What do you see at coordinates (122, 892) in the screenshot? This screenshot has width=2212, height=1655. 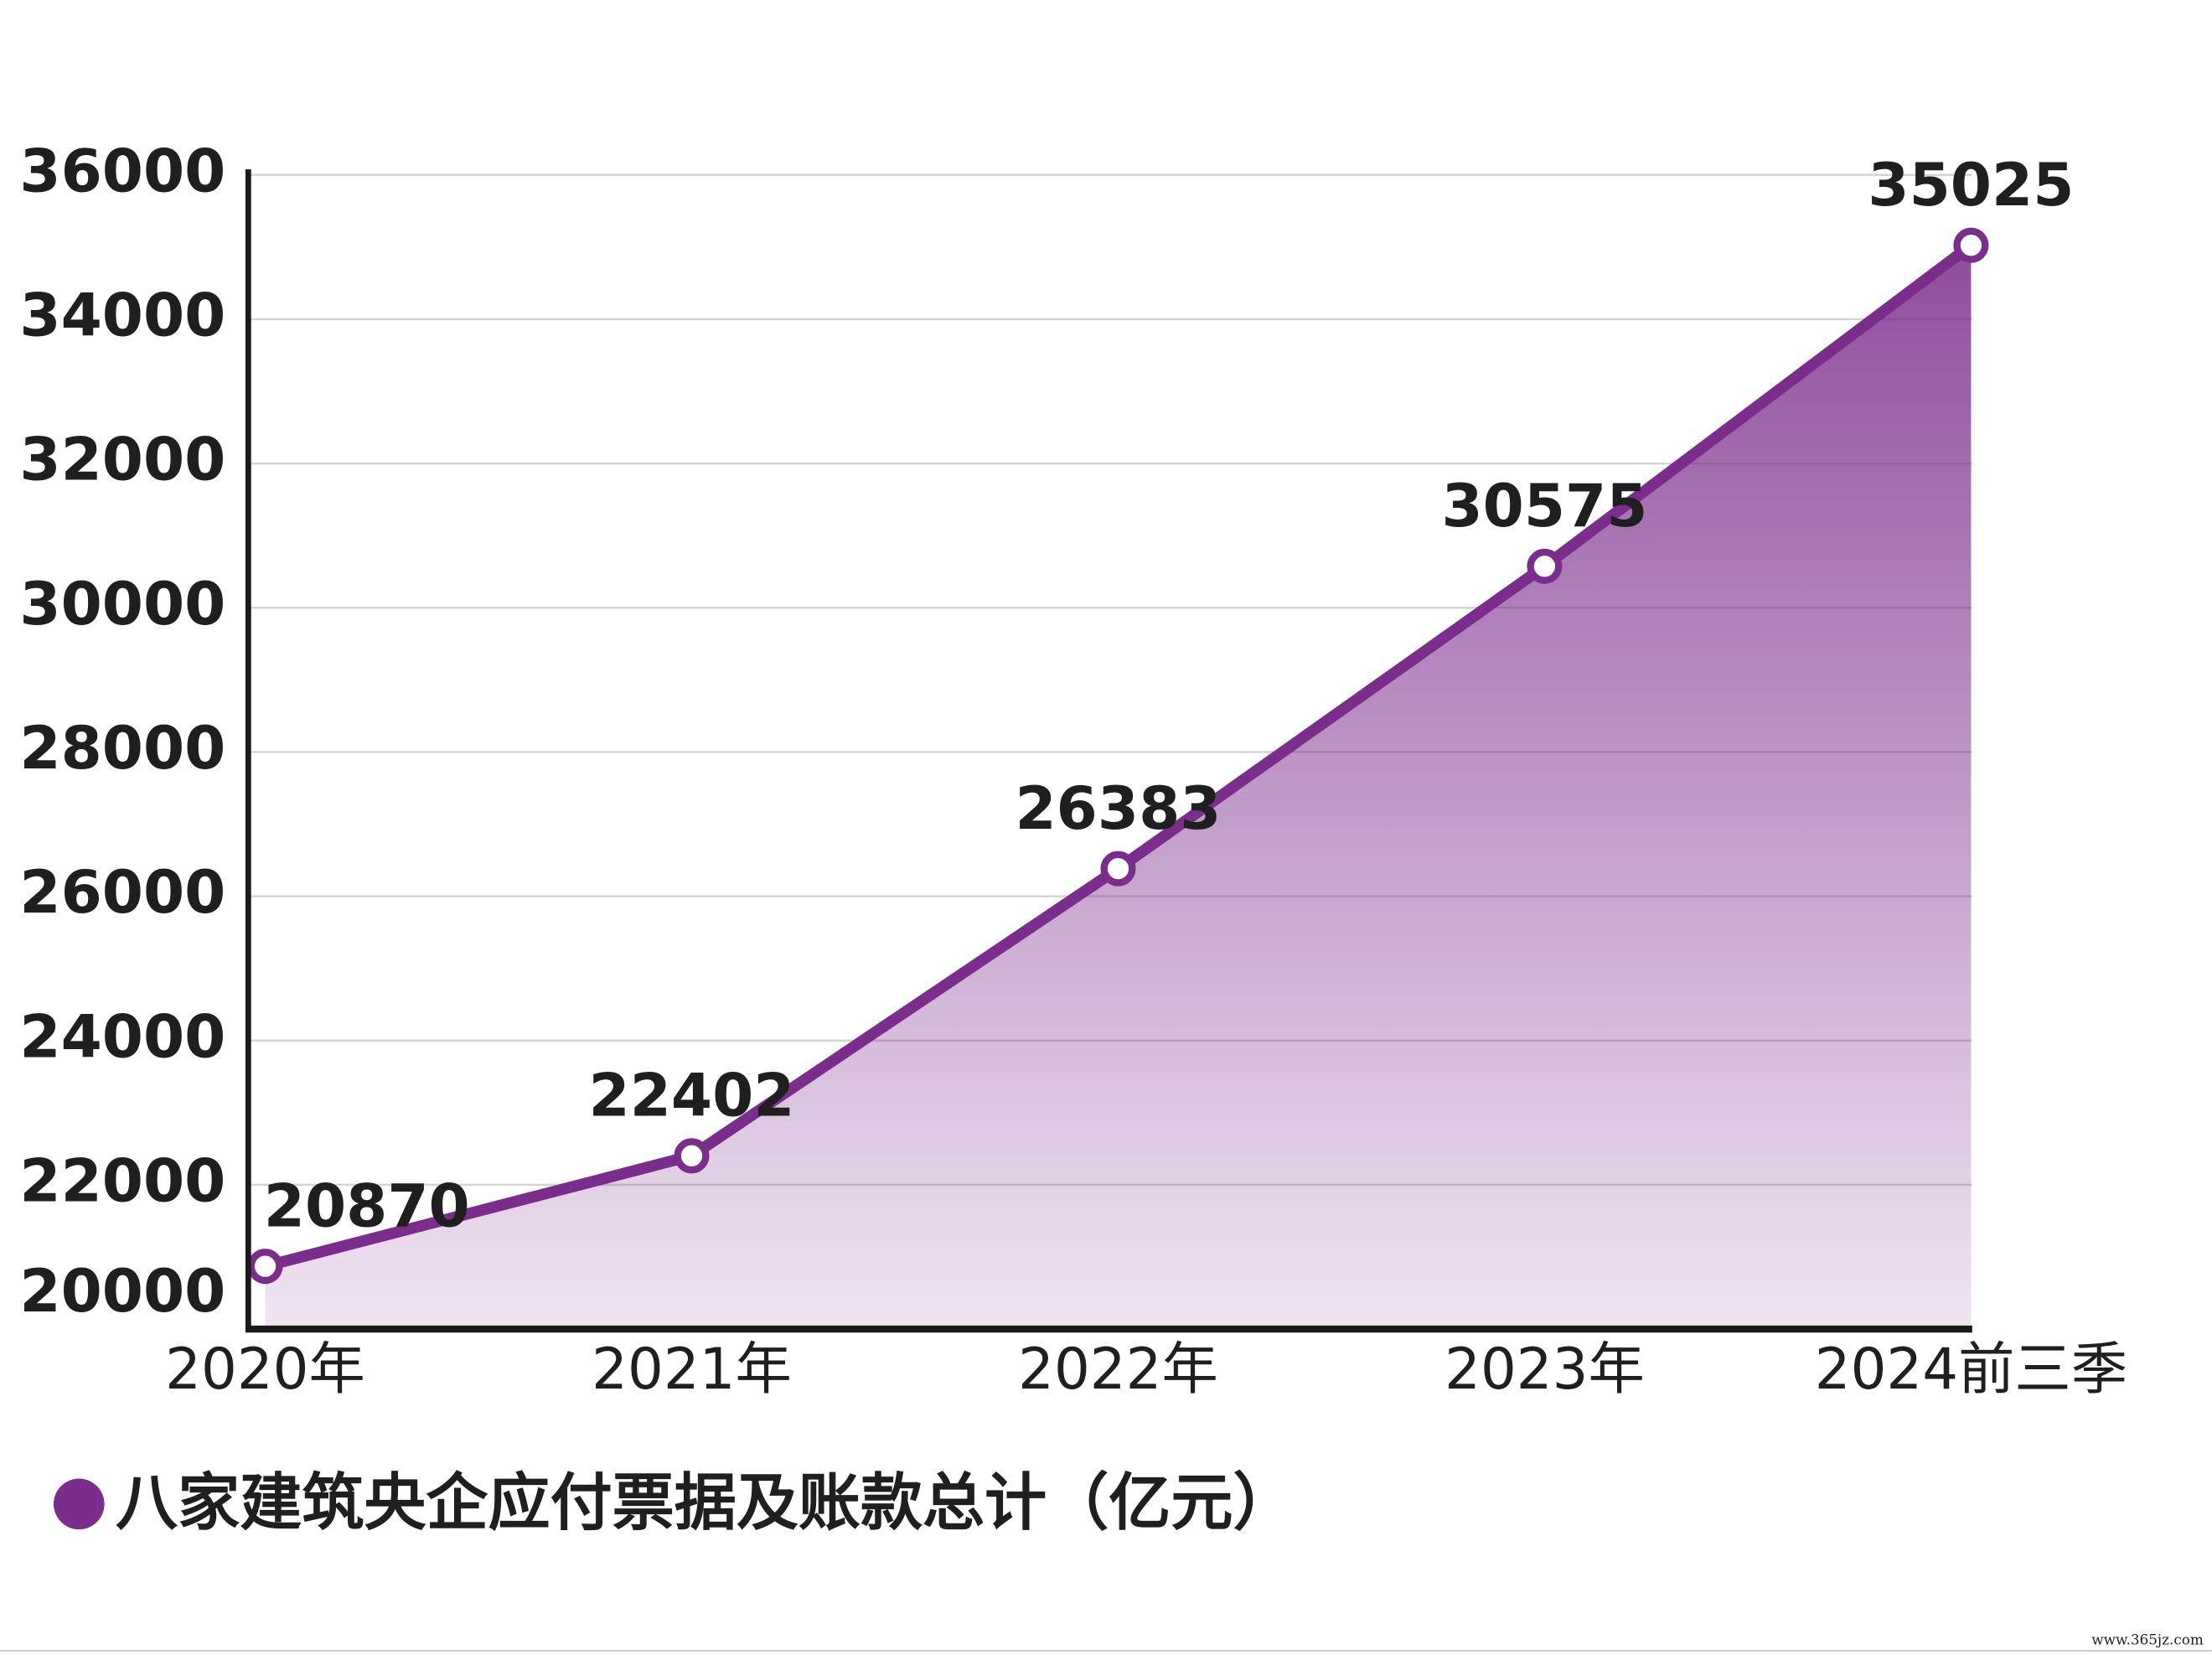 I see `y-tick-label: 26000` at bounding box center [122, 892].